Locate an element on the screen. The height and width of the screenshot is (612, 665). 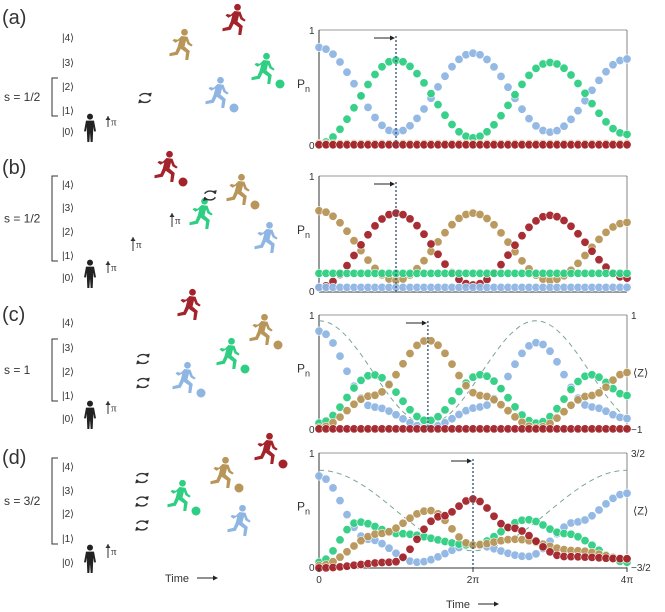
z-expectation-curve is located at coordinates (473, 510).